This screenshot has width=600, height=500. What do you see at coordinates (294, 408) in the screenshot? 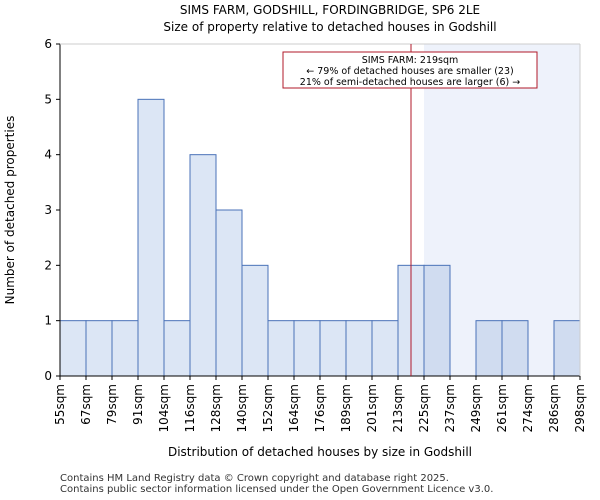
I see `x-tick-label-164sqm: 164sqm` at bounding box center [294, 408].